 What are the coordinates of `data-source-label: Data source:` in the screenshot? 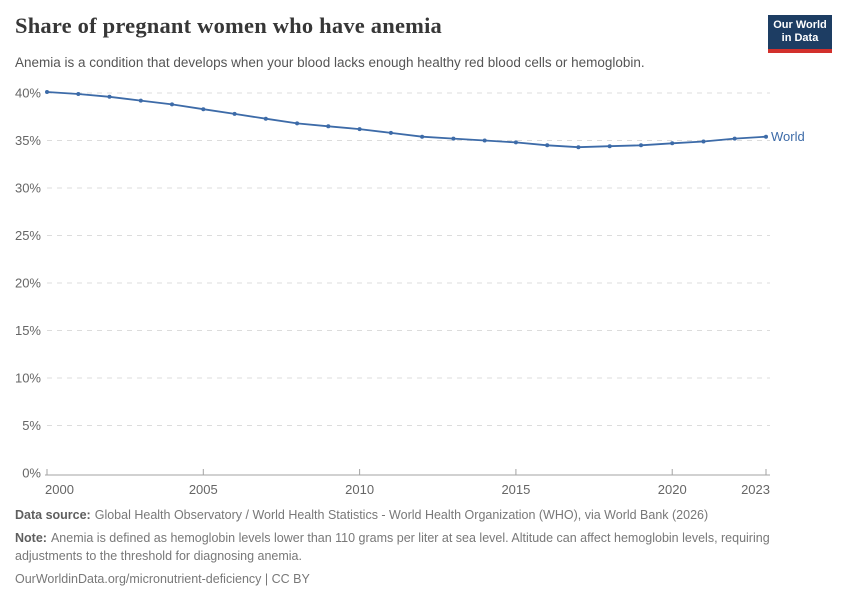 It's located at (53, 515).